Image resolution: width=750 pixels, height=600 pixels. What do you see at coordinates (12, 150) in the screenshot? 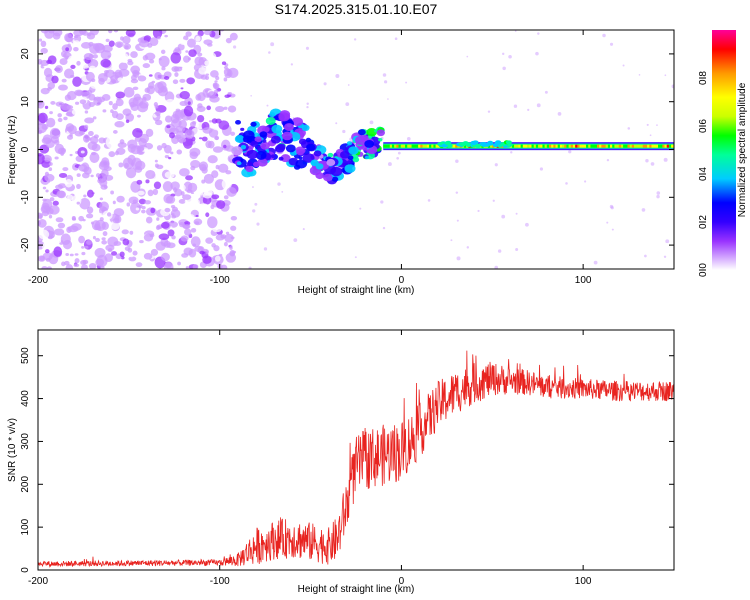
I see `spectrogram-y-label: Frequency (Hz)` at bounding box center [12, 150].